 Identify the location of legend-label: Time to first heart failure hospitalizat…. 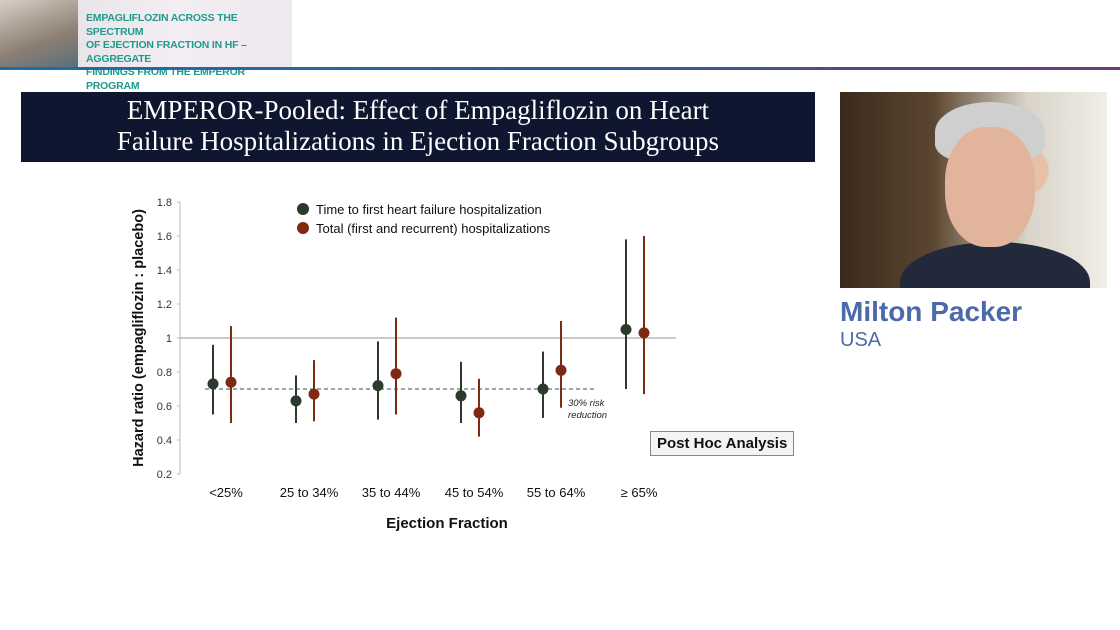
(429, 209).